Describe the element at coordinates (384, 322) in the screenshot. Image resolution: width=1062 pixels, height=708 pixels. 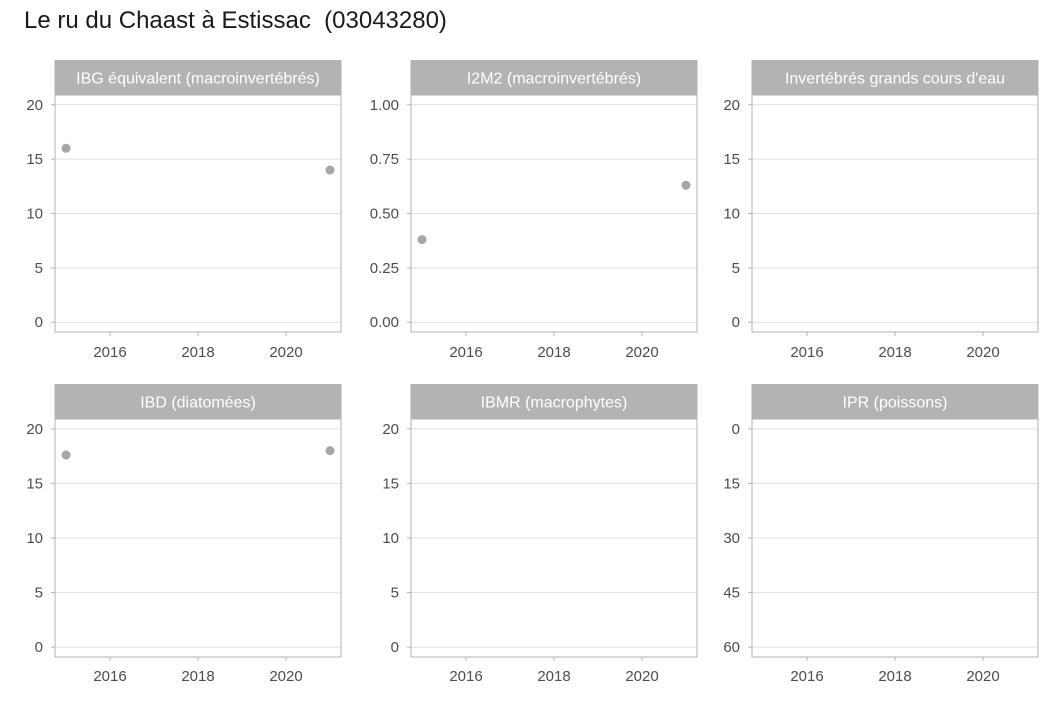
I see `y-tick-label: 0.00` at that location.